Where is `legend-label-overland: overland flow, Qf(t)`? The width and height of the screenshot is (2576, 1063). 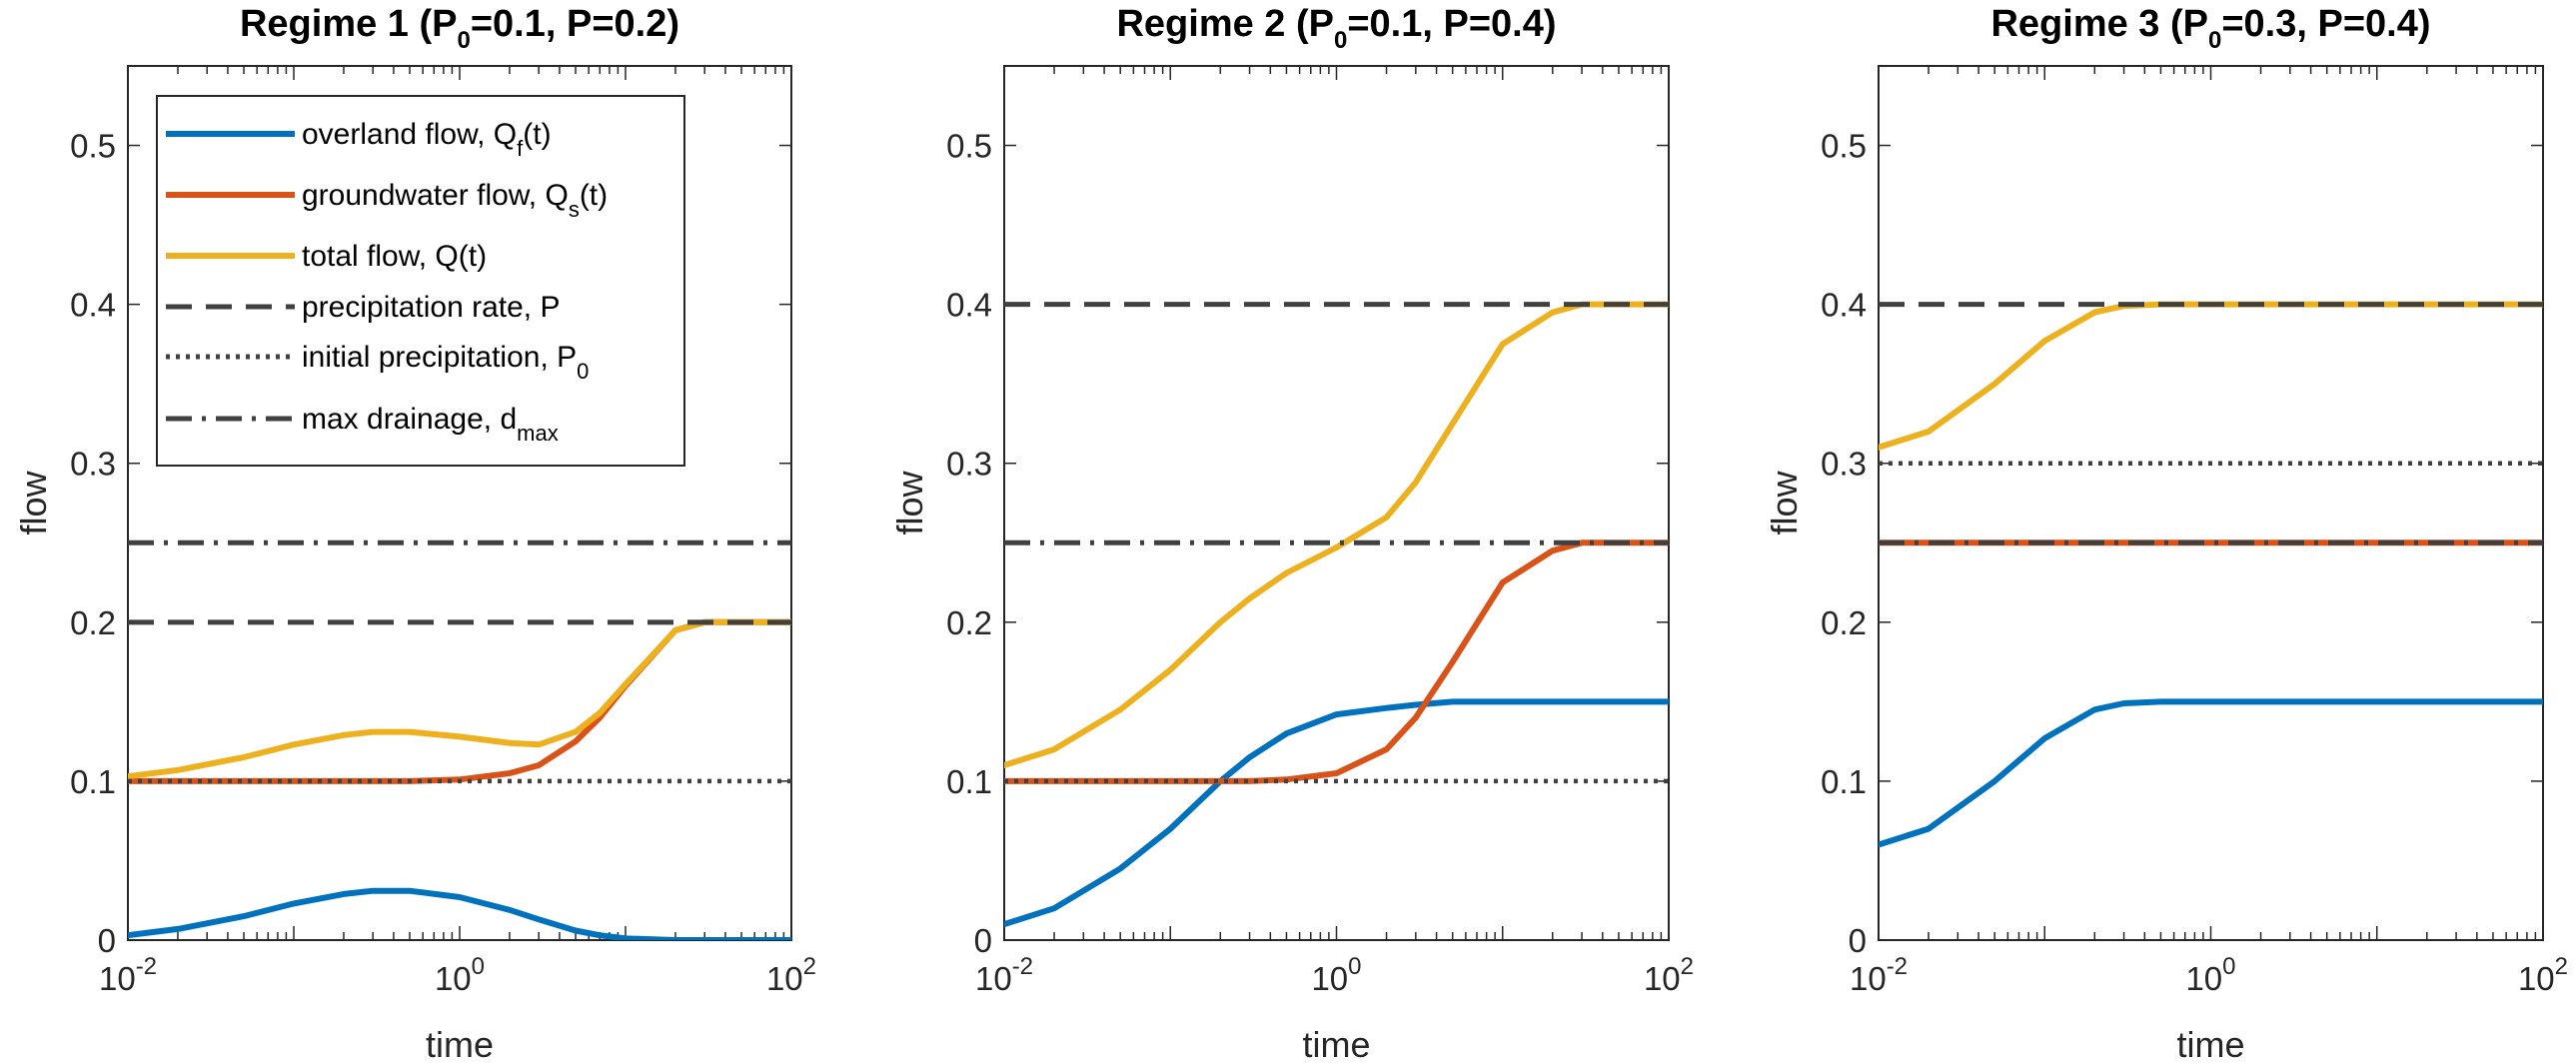 legend-label-overland: overland flow, Qf(t) is located at coordinates (427, 139).